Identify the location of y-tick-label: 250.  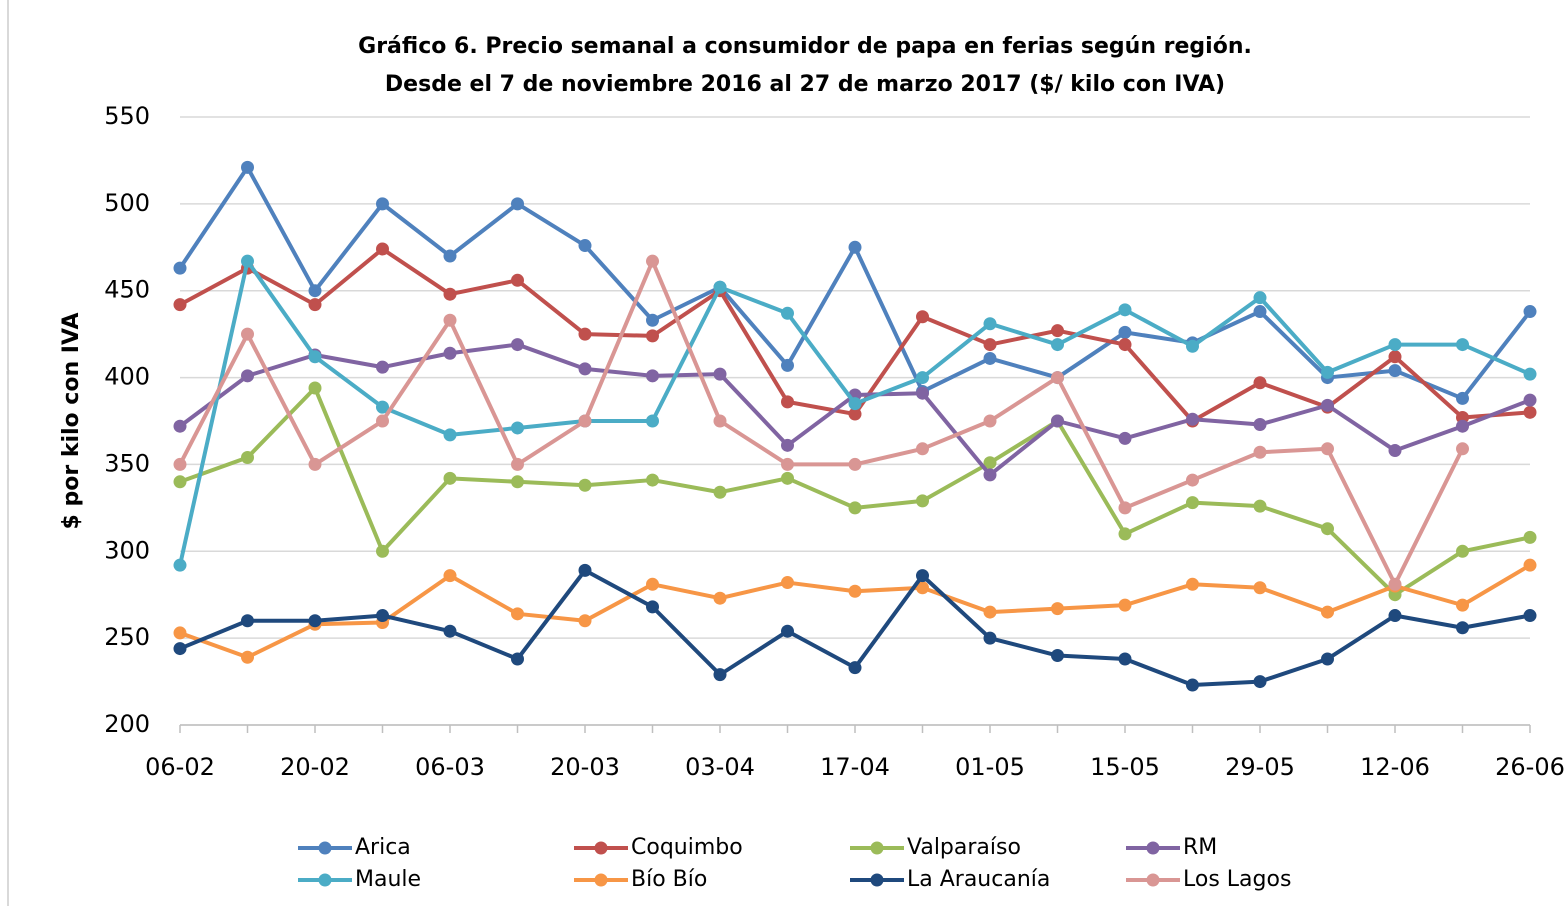
(127, 637).